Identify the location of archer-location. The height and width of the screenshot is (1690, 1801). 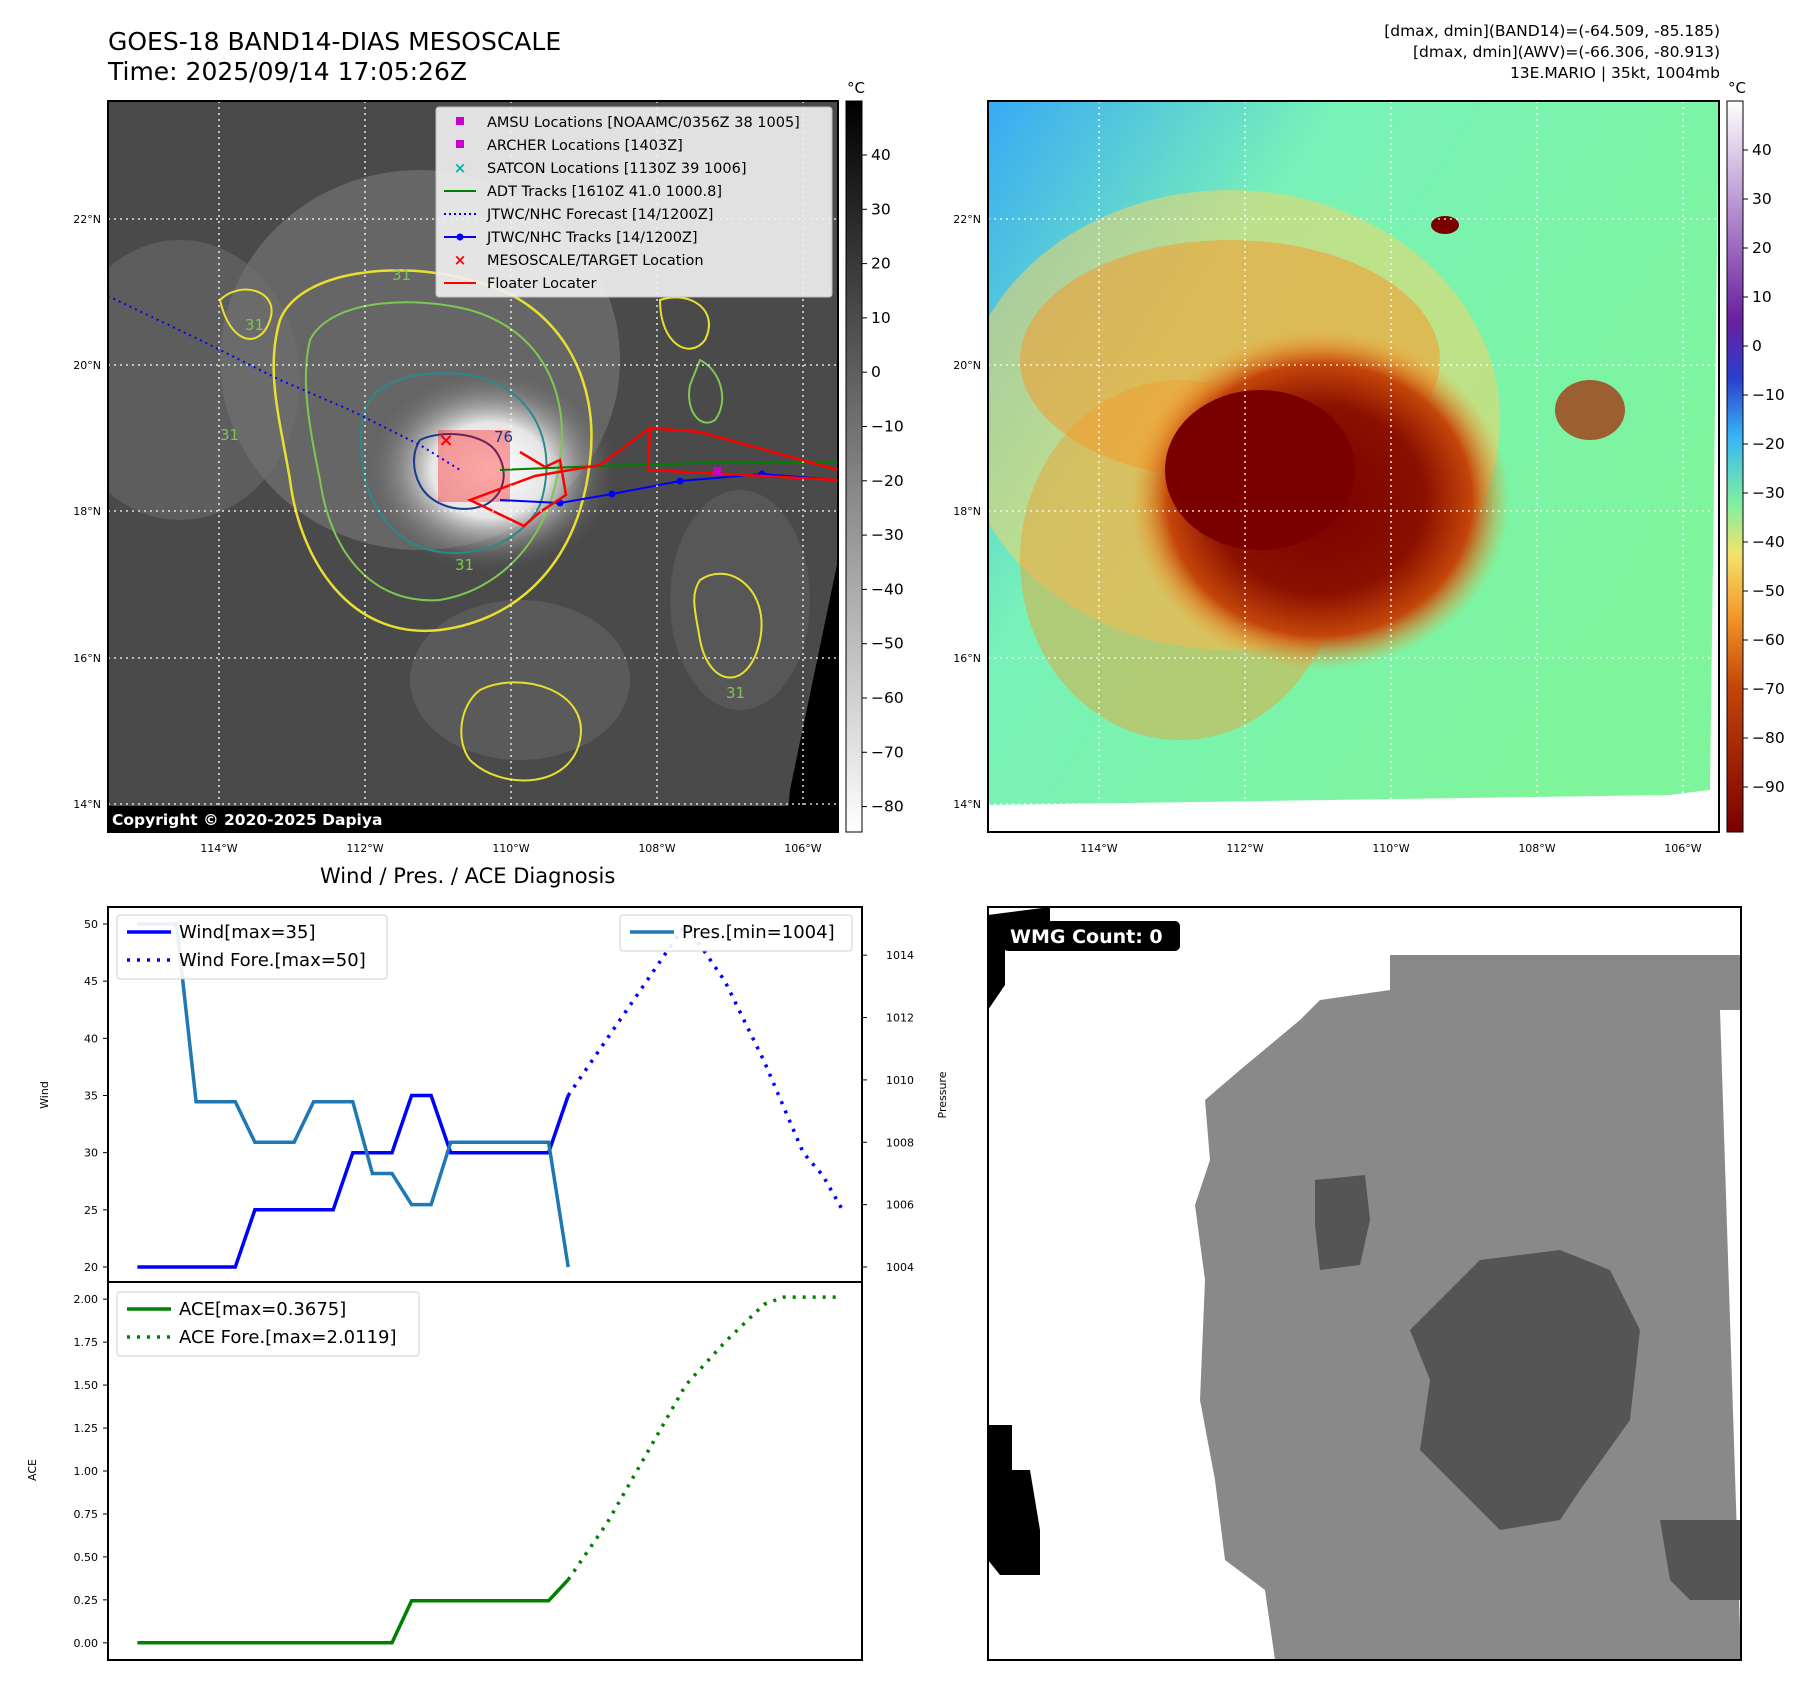
(717, 471).